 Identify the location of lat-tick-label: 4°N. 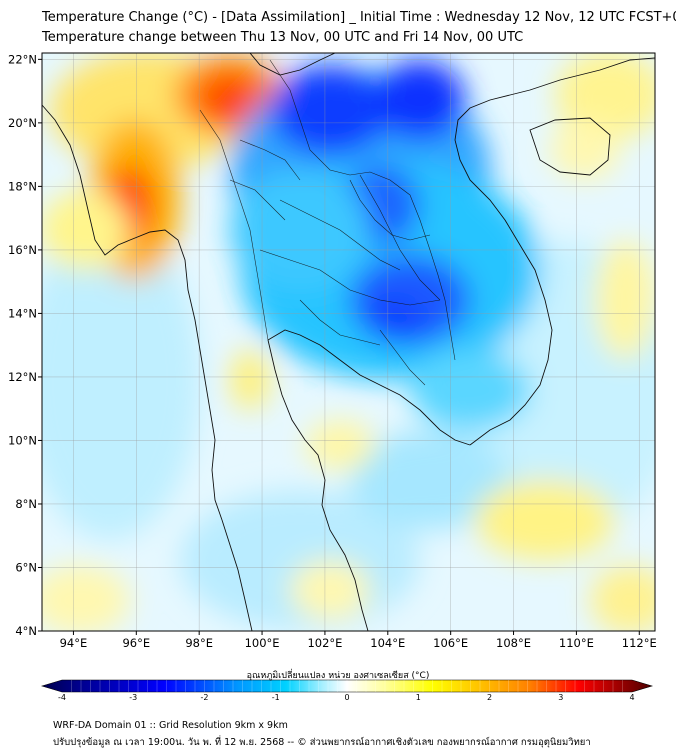
(26, 631).